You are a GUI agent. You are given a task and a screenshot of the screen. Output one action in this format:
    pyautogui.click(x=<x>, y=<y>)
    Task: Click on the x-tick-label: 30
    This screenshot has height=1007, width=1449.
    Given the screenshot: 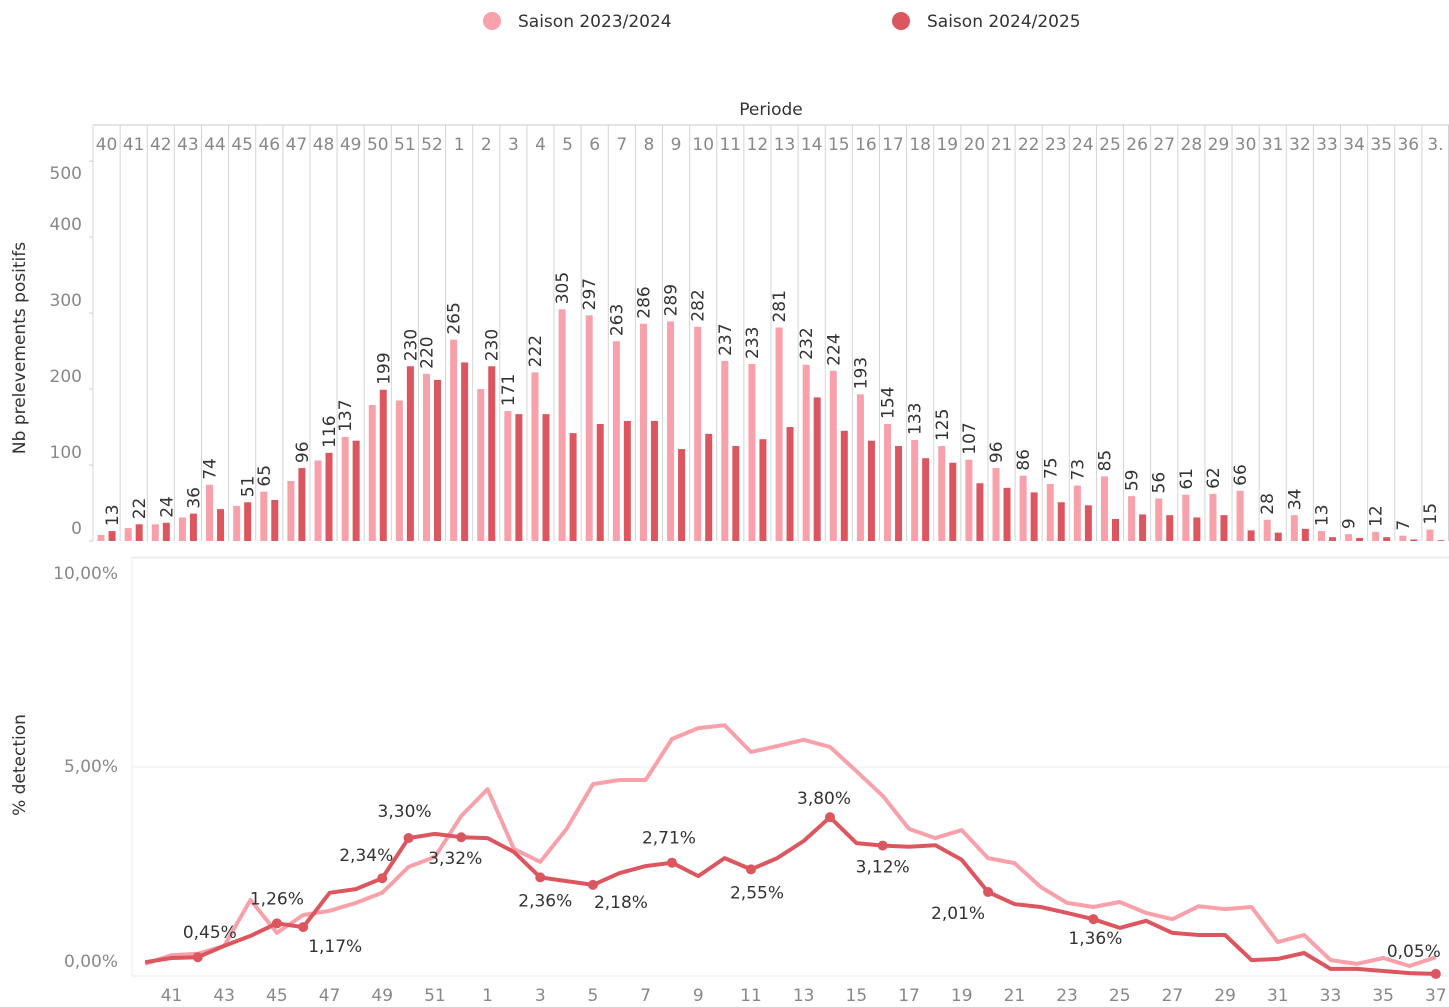 What is the action you would take?
    pyautogui.click(x=1246, y=145)
    